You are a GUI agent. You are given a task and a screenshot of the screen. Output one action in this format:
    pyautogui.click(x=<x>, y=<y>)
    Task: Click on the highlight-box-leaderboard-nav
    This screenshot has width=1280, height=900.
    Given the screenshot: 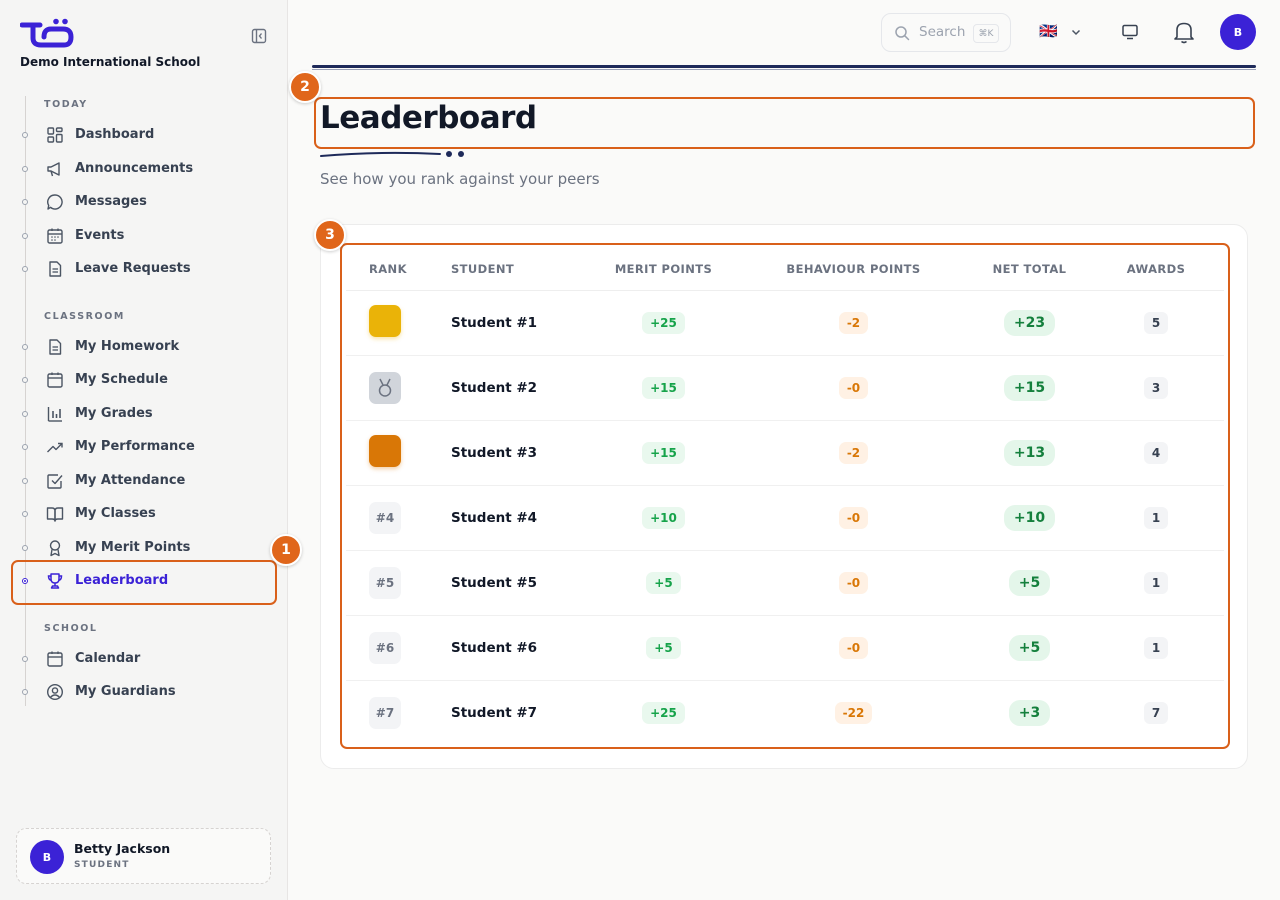 What is the action you would take?
    pyautogui.click(x=144, y=582)
    